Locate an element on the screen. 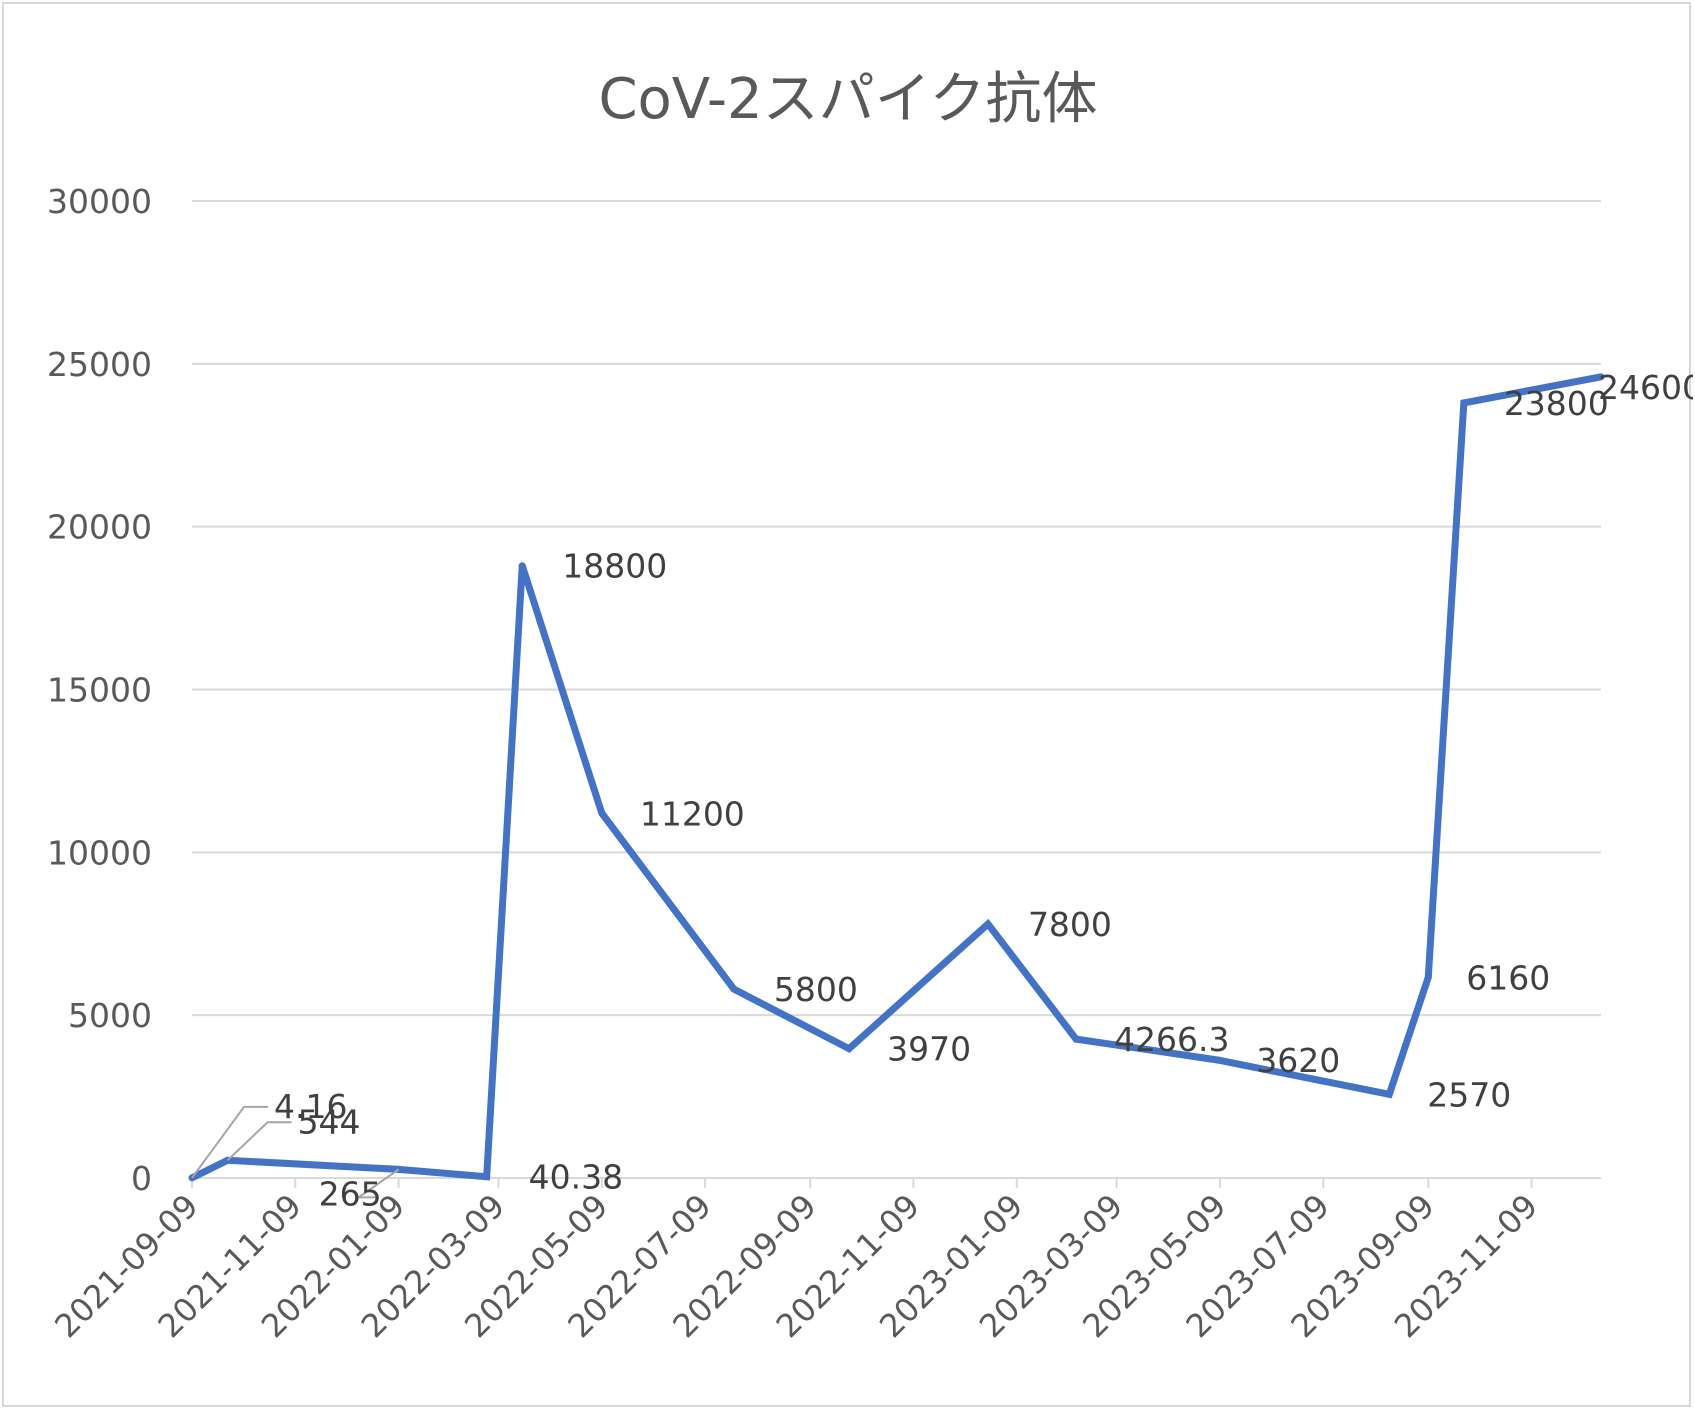 The height and width of the screenshot is (1414, 1695). data-label: 11200 is located at coordinates (692, 813).